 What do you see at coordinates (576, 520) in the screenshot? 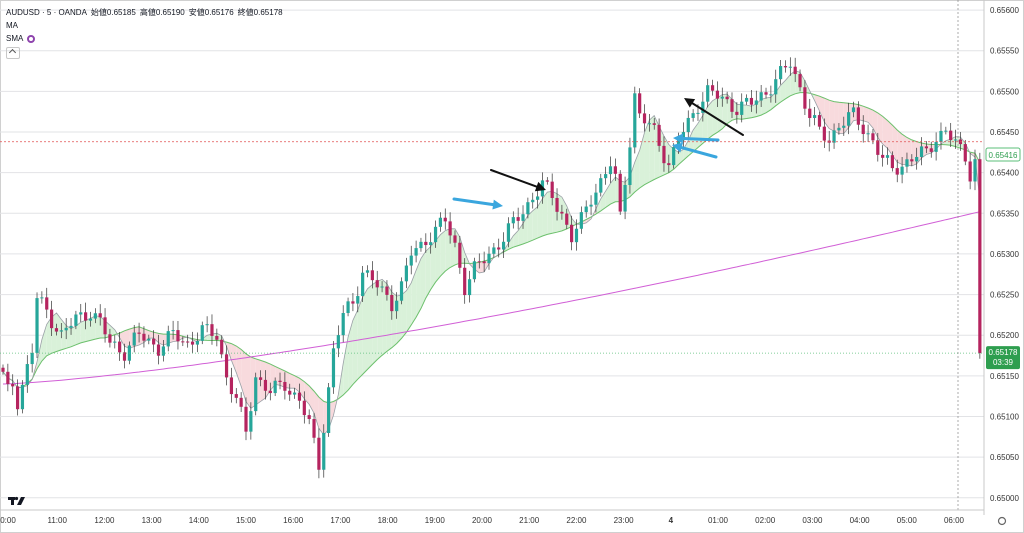
I see `x-tick-label: 22:00` at bounding box center [576, 520].